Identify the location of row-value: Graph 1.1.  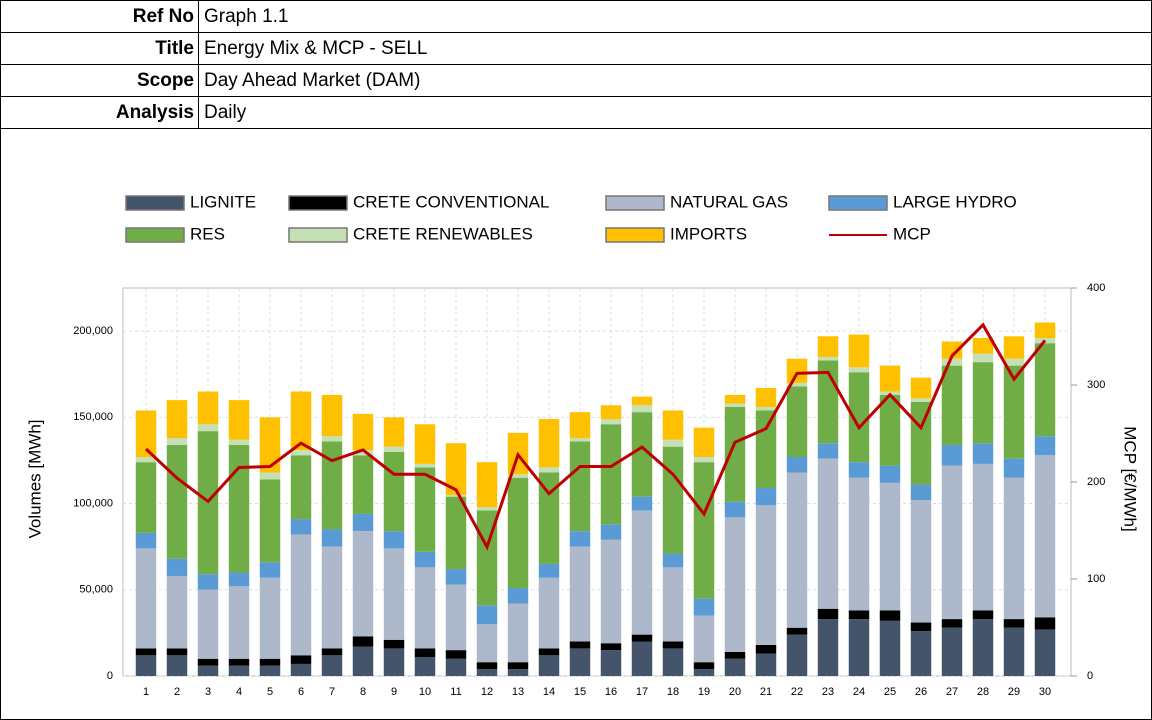
(246, 16).